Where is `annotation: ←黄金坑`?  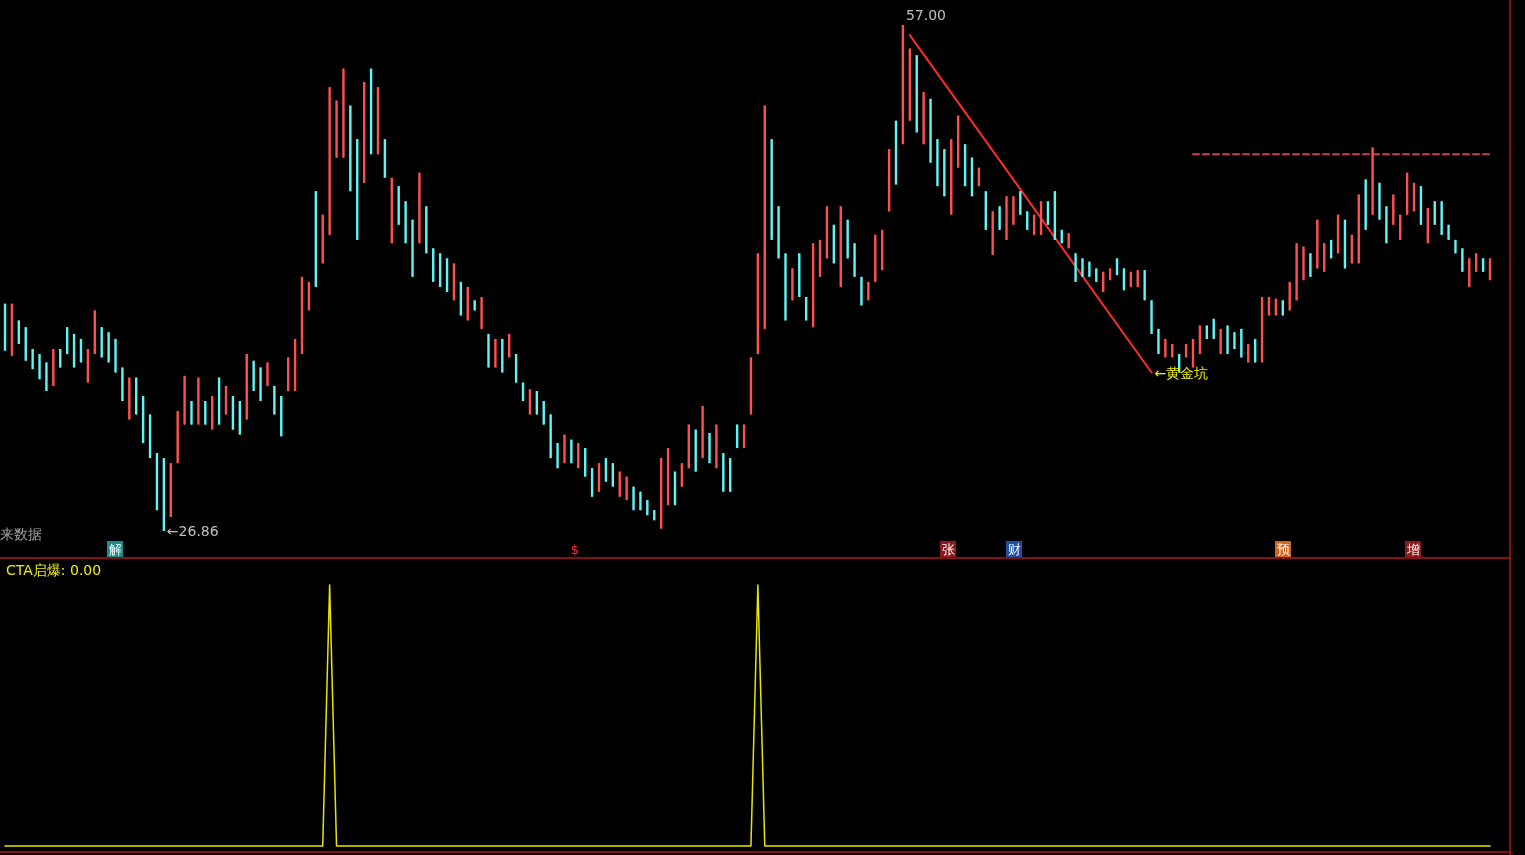 annotation: ←黄金坑 is located at coordinates (1181, 372).